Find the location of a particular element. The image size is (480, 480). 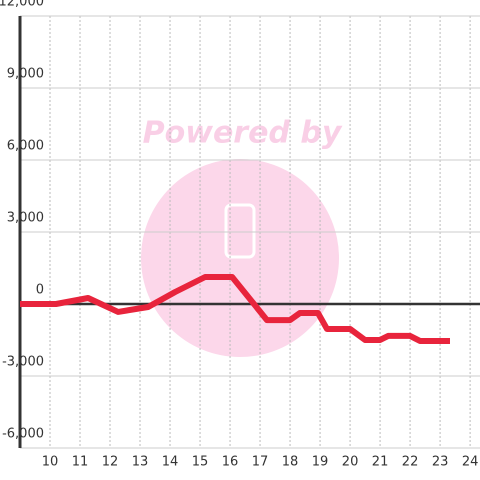

y-tick-label: -3,000 is located at coordinates (23, 362).